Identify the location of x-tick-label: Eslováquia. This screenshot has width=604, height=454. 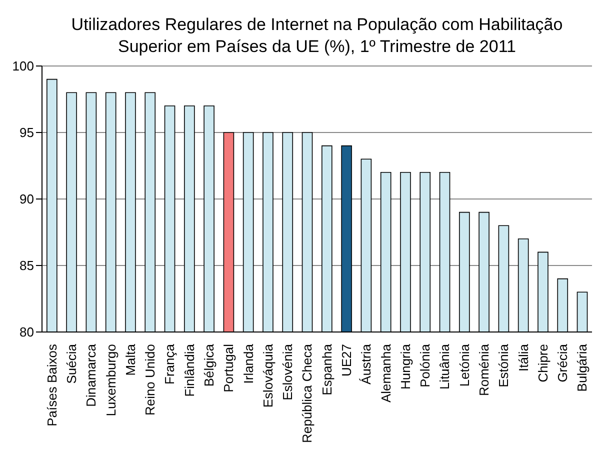
(268, 375).